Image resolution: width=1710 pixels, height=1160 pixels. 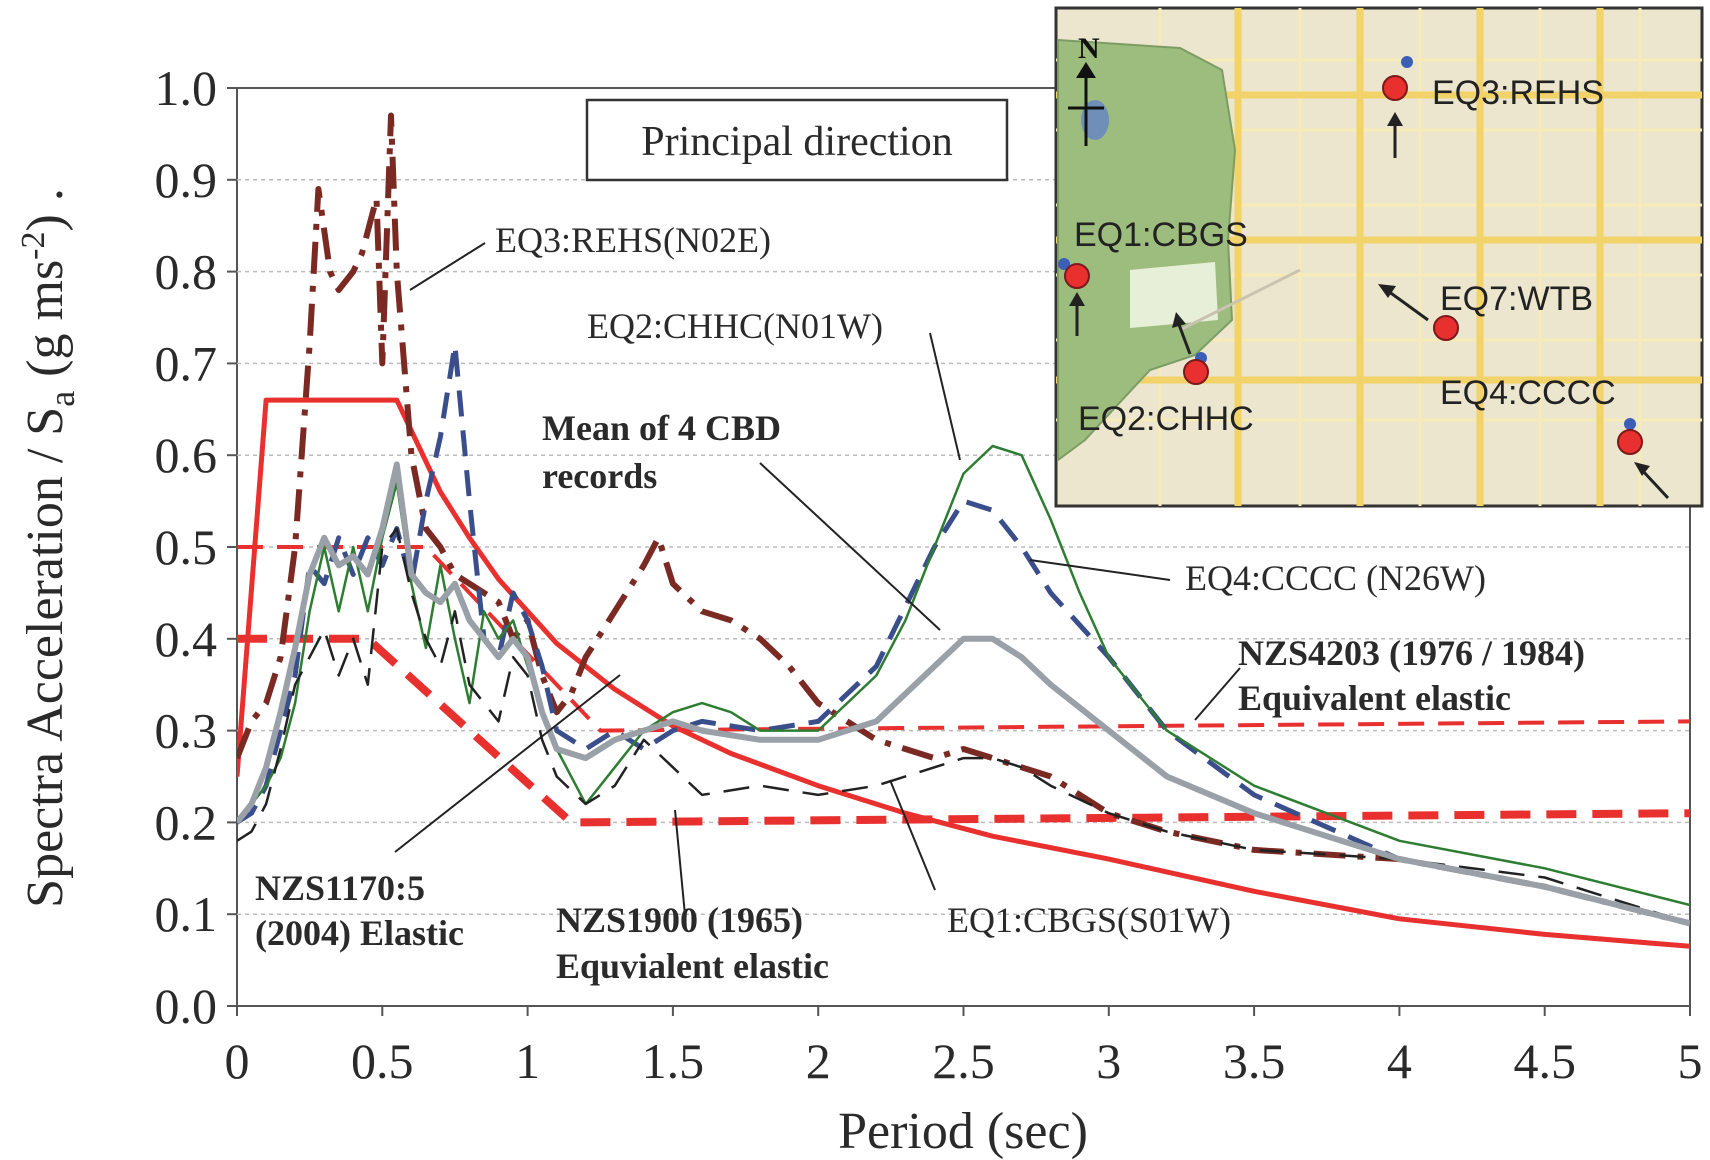 I want to click on svg-text:Spectra Acceleration / Sa(g ms: Spectra Acceleration / Sa (g ms-2) ., so click(x=48, y=548).